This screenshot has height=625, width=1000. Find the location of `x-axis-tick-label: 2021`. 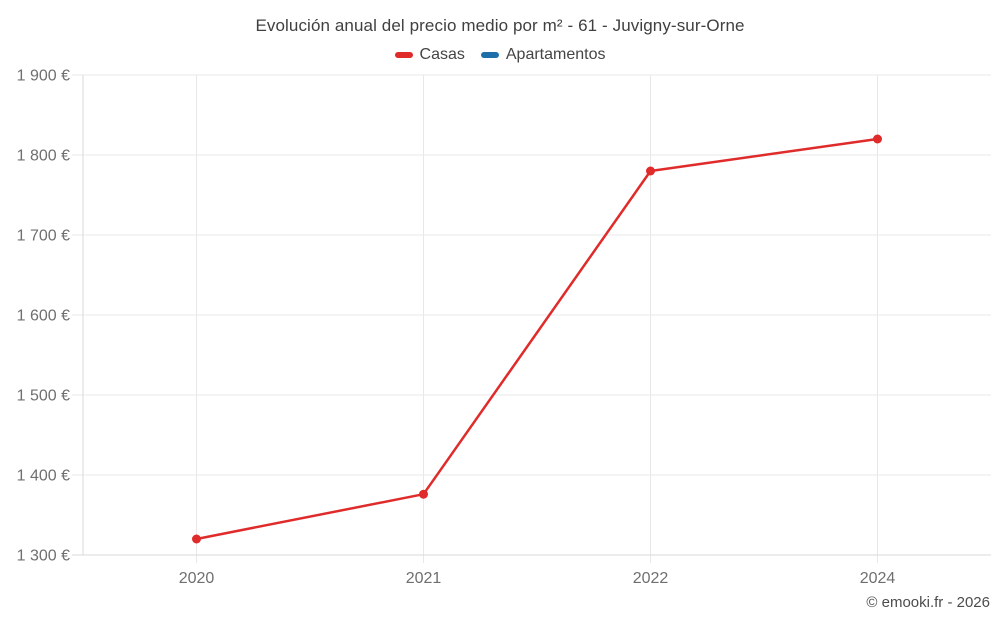

x-axis-tick-label: 2021 is located at coordinates (424, 578).